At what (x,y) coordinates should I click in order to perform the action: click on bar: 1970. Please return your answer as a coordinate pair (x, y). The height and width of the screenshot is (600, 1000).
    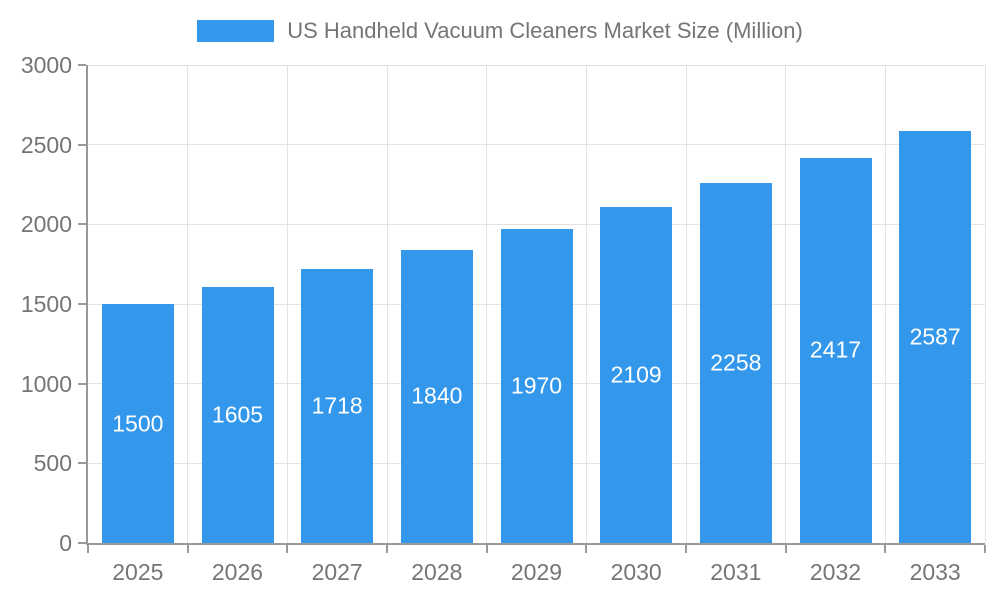
    Looking at the image, I should click on (536, 386).